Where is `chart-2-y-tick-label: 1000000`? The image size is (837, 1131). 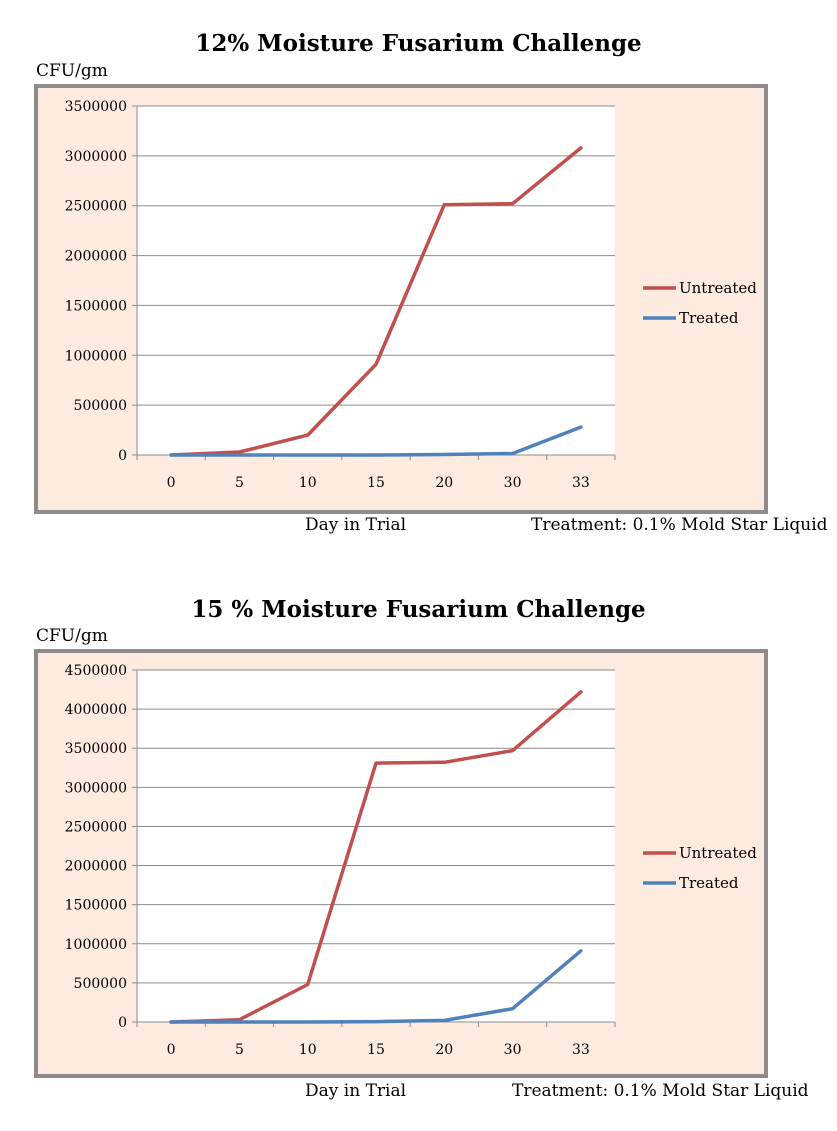
chart-2-y-tick-label: 1000000 is located at coordinates (96, 945).